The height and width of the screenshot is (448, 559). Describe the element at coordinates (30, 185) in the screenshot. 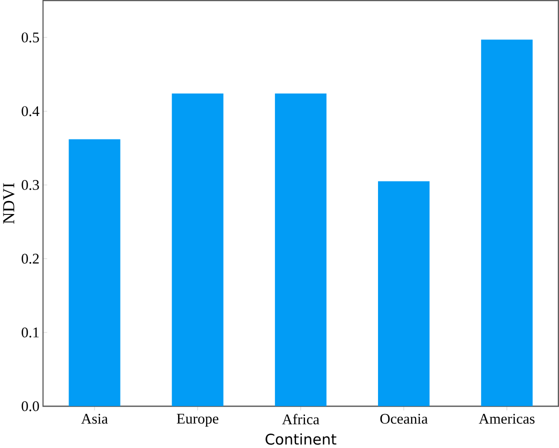

I see `y-tick-label: 0.3` at that location.